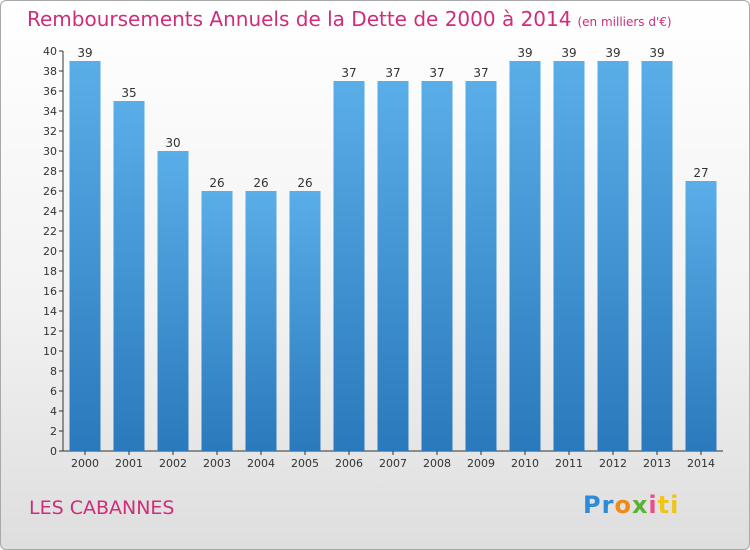 Image resolution: width=750 pixels, height=550 pixels. What do you see at coordinates (599, 505) in the screenshot?
I see `logo-part: Pr` at bounding box center [599, 505].